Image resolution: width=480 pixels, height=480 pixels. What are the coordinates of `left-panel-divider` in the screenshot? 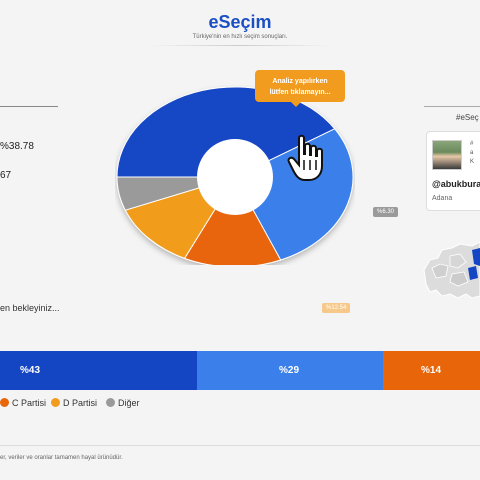 It's located at (29, 106).